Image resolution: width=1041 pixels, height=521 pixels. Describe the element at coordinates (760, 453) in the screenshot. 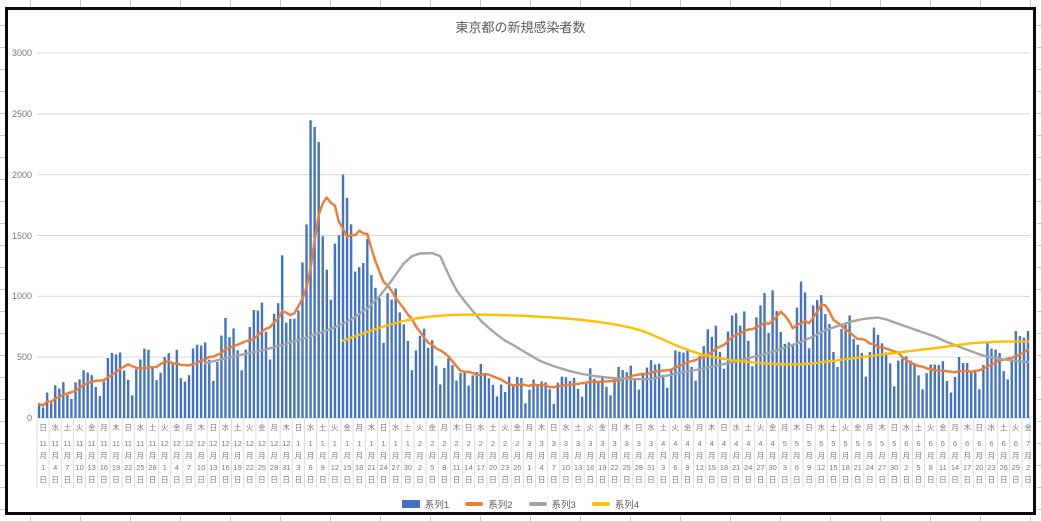

I see `x-tick-label: 火 4 月 27 日` at that location.